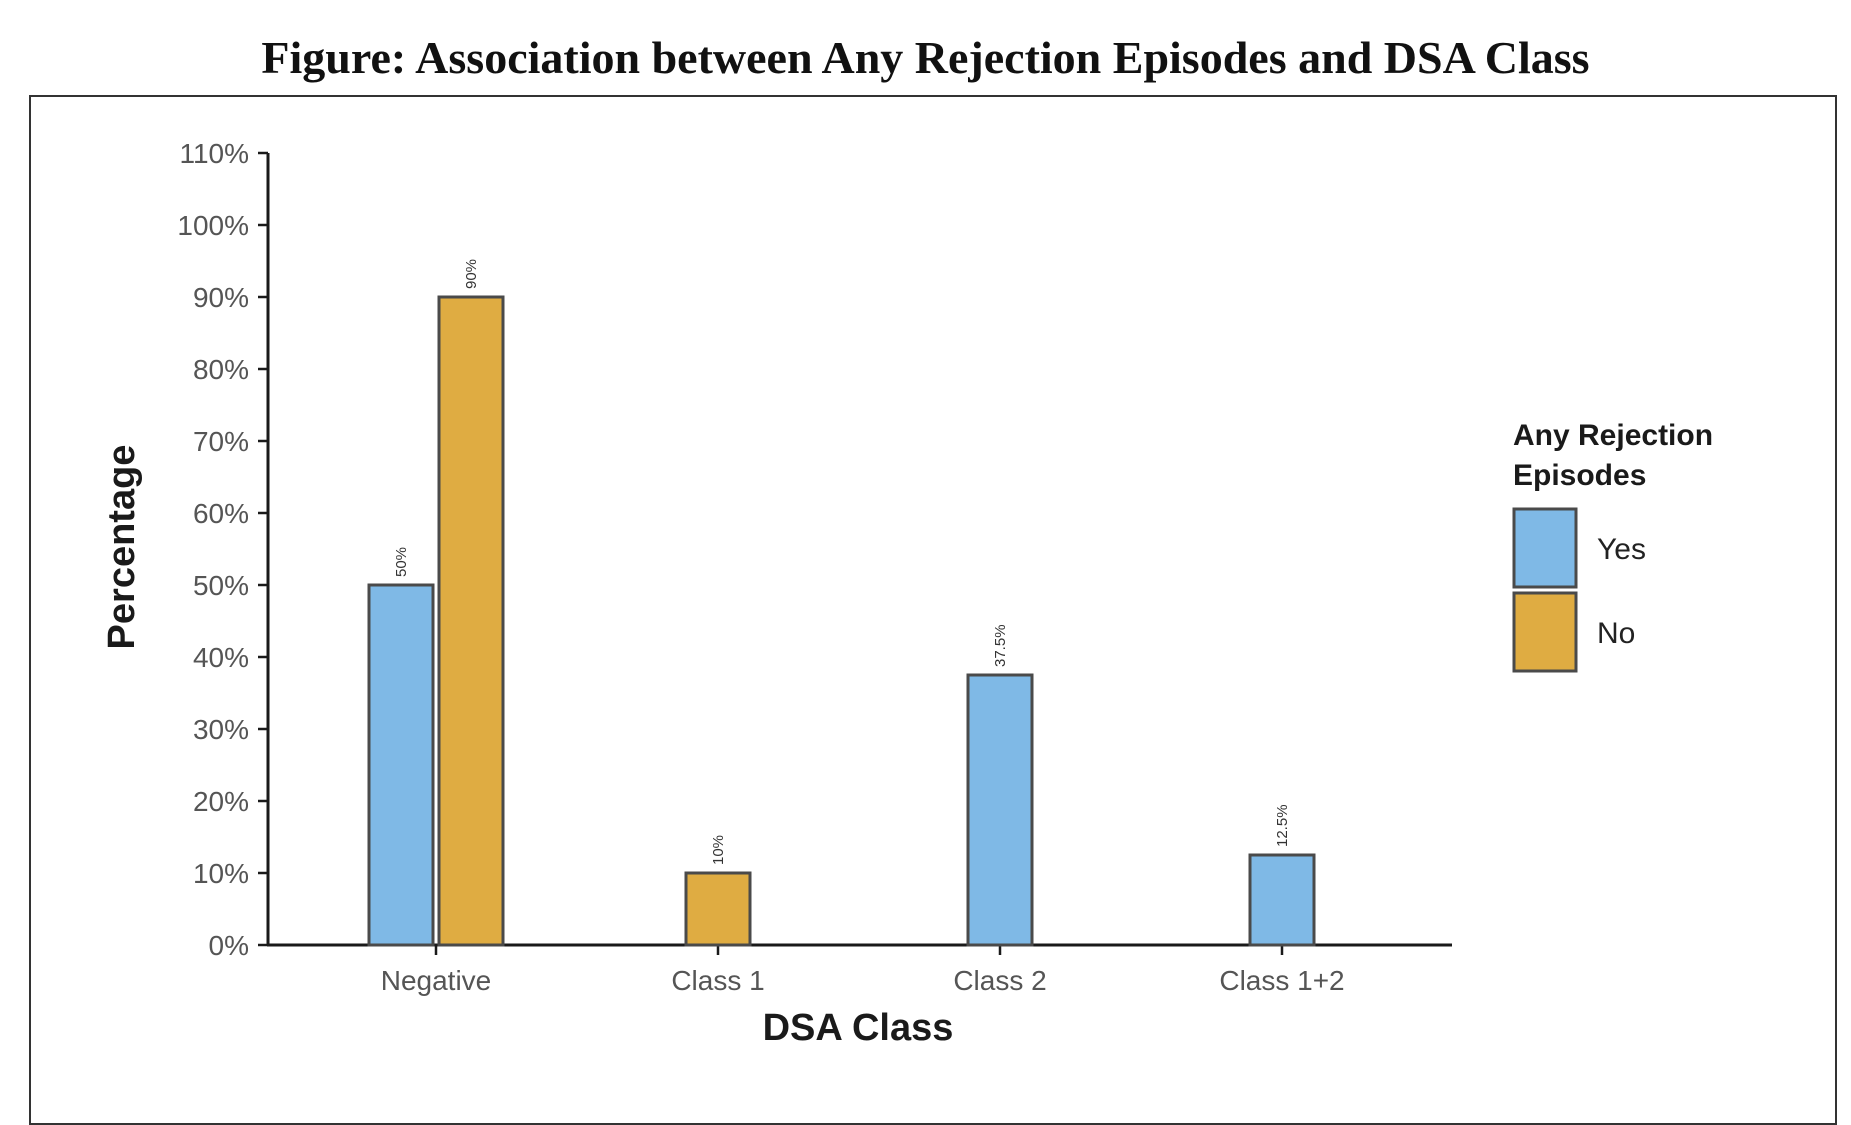 The width and height of the screenshot is (1851, 1125). What do you see at coordinates (1545, 632) in the screenshot?
I see `legend-swatch-no` at bounding box center [1545, 632].